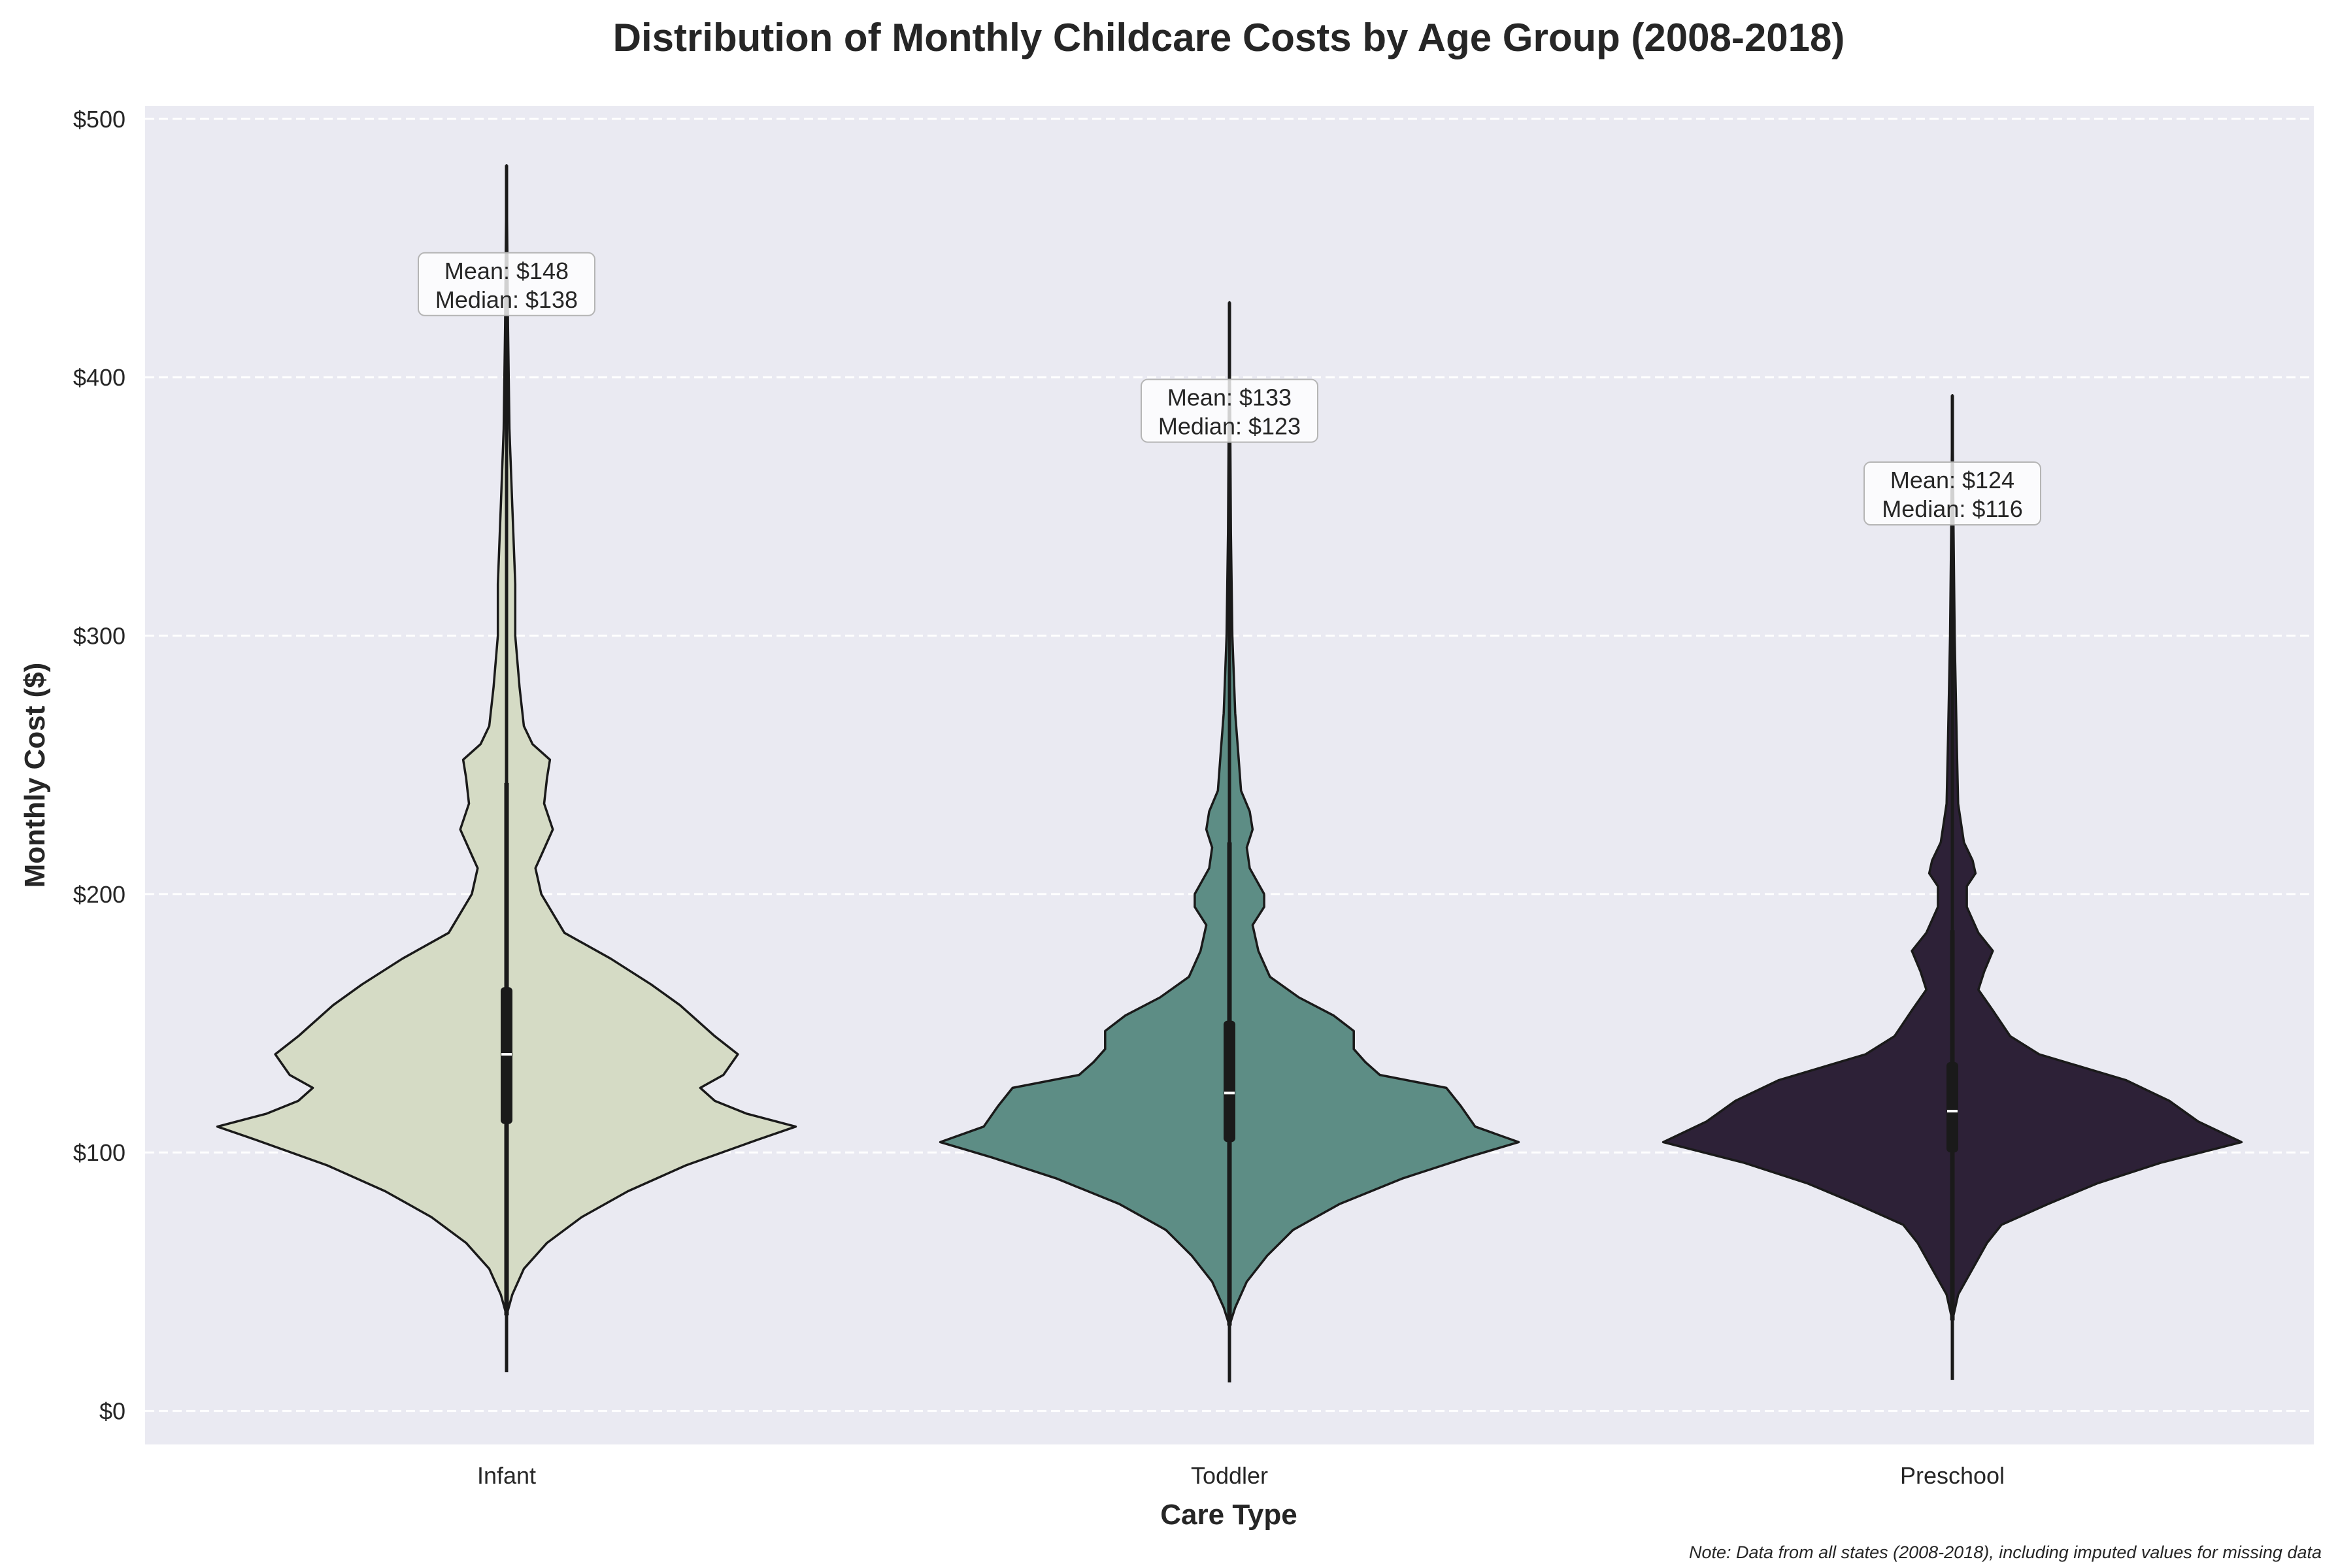 This screenshot has width=2338, height=1568. Describe the element at coordinates (506, 299) in the screenshot. I see `annotation-text: Median: $138` at that location.